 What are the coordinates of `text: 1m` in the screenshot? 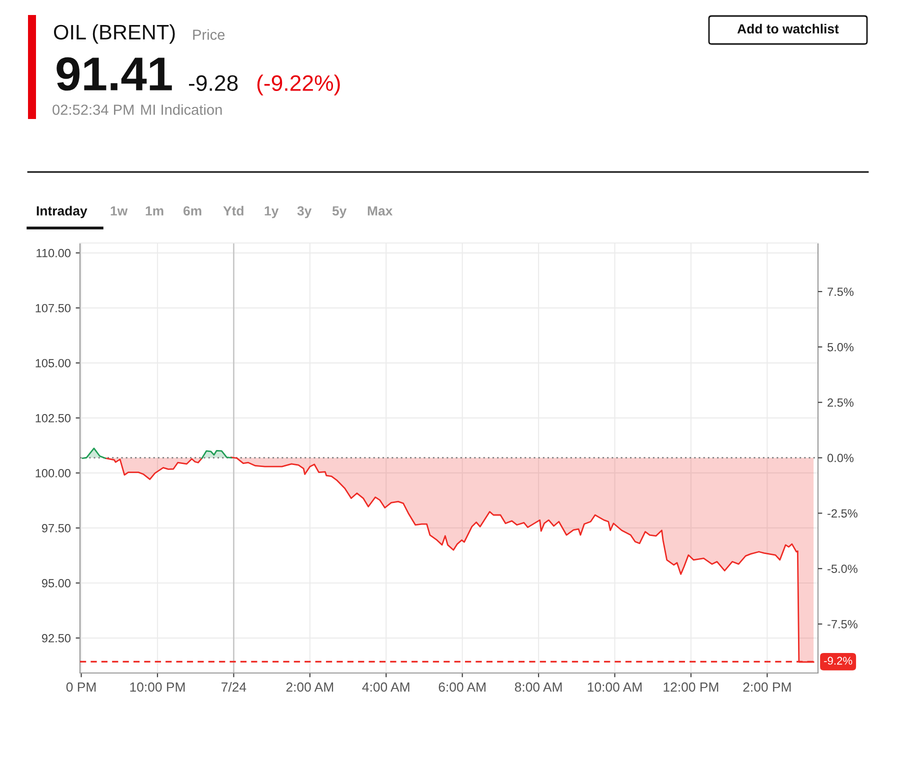 It's located at (155, 211).